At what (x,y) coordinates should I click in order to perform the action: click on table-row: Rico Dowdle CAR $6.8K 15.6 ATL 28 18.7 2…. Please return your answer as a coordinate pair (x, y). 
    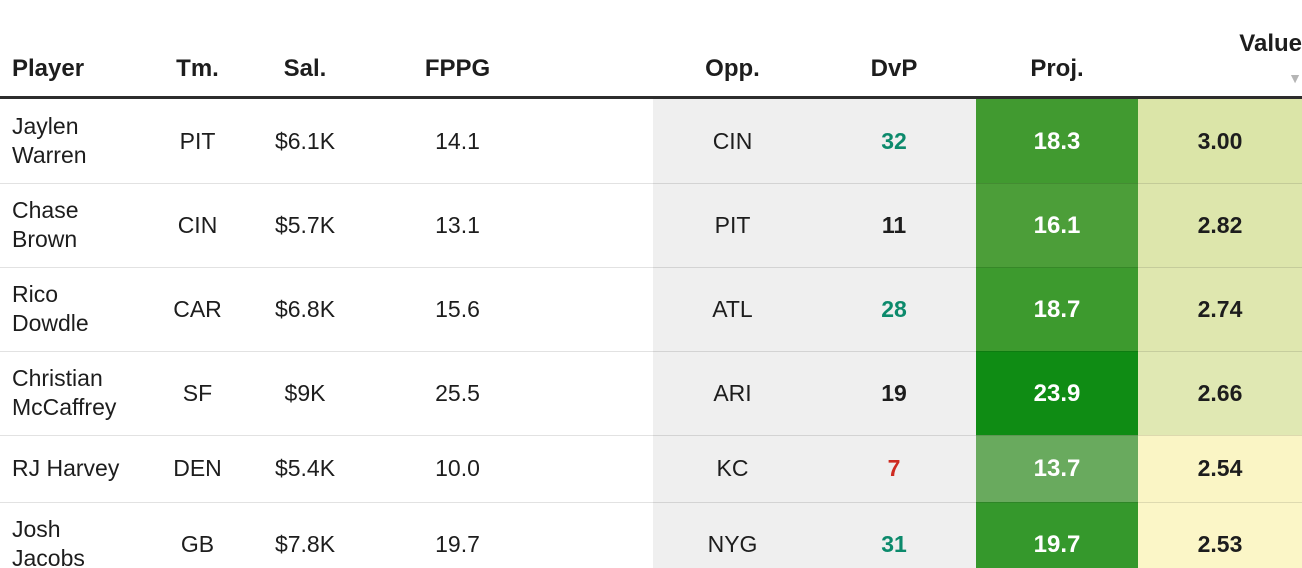
    Looking at the image, I should click on (651, 309).